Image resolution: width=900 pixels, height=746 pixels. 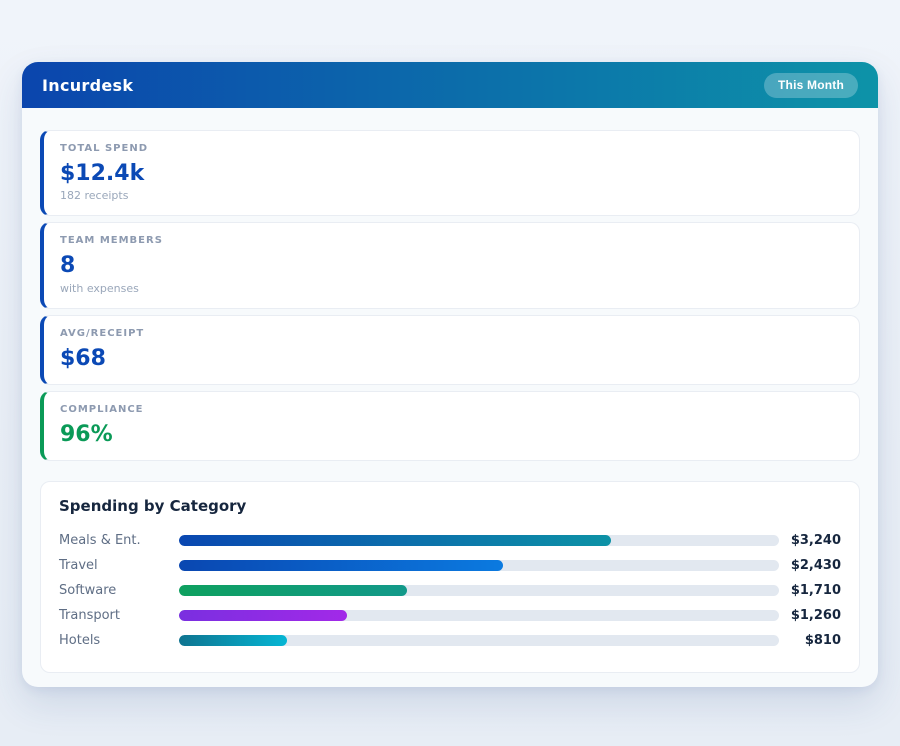 I want to click on chart-row: Meals & Ent. $3,240, so click(x=450, y=540).